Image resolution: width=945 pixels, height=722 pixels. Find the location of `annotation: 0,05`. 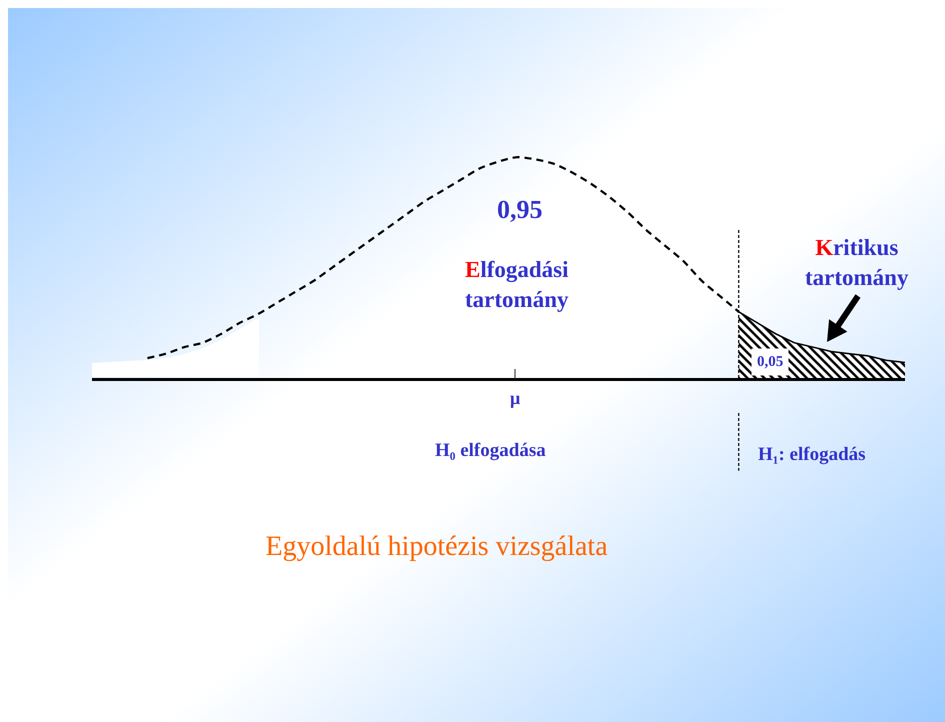

annotation: 0,05 is located at coordinates (770, 362).